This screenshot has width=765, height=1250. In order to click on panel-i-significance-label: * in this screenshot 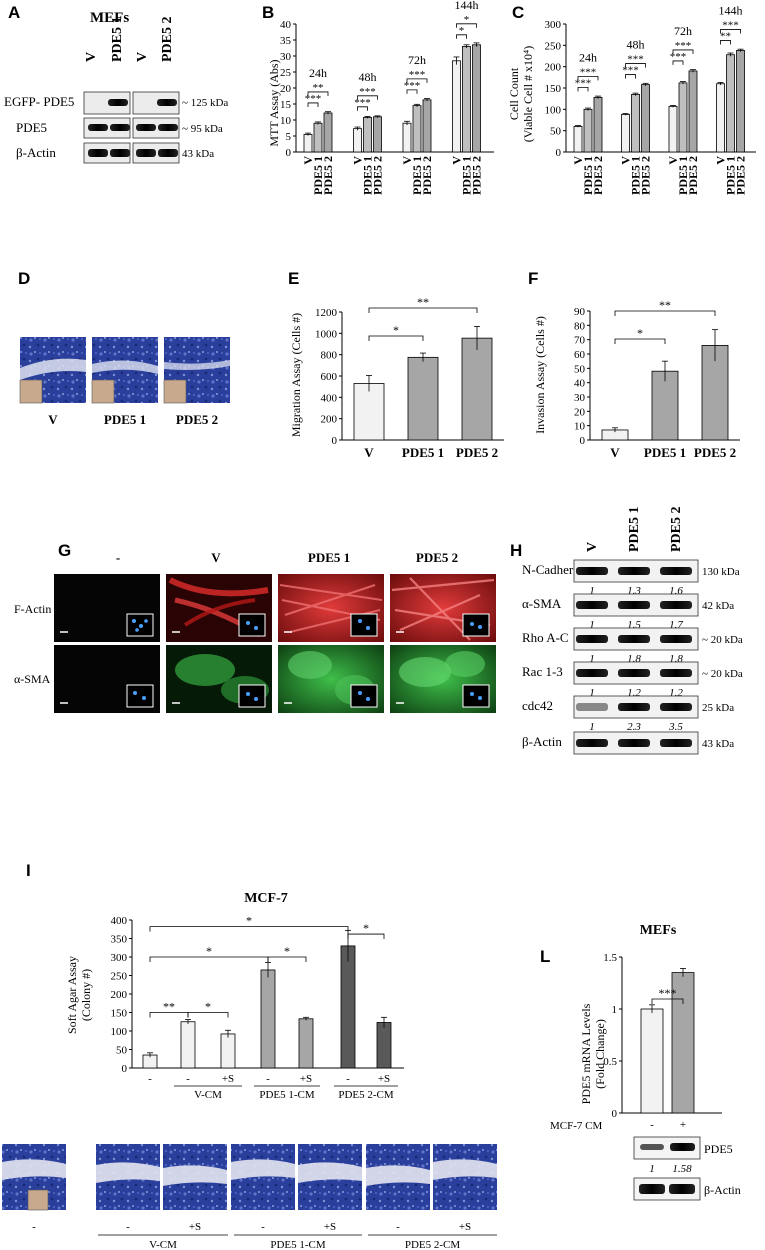, I will do `click(287, 951)`.